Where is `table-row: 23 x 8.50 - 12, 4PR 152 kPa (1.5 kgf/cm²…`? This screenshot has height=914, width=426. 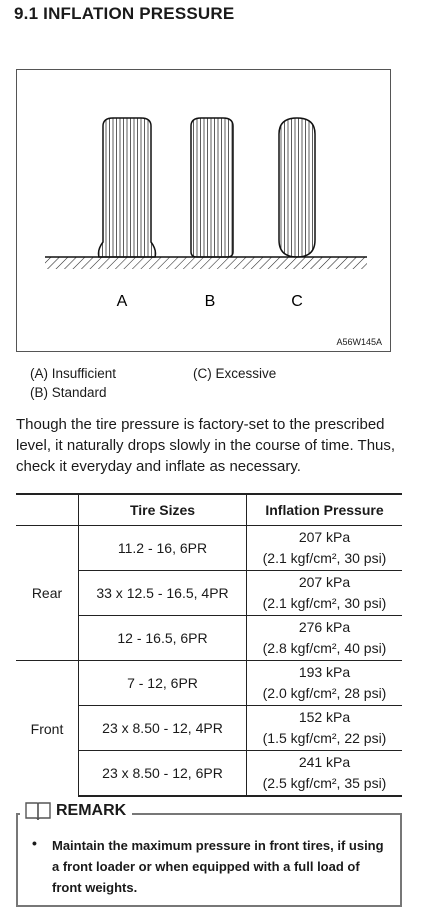
table-row: 23 x 8.50 - 12, 4PR 152 kPa (1.5 kgf/cm²… is located at coordinates (209, 728).